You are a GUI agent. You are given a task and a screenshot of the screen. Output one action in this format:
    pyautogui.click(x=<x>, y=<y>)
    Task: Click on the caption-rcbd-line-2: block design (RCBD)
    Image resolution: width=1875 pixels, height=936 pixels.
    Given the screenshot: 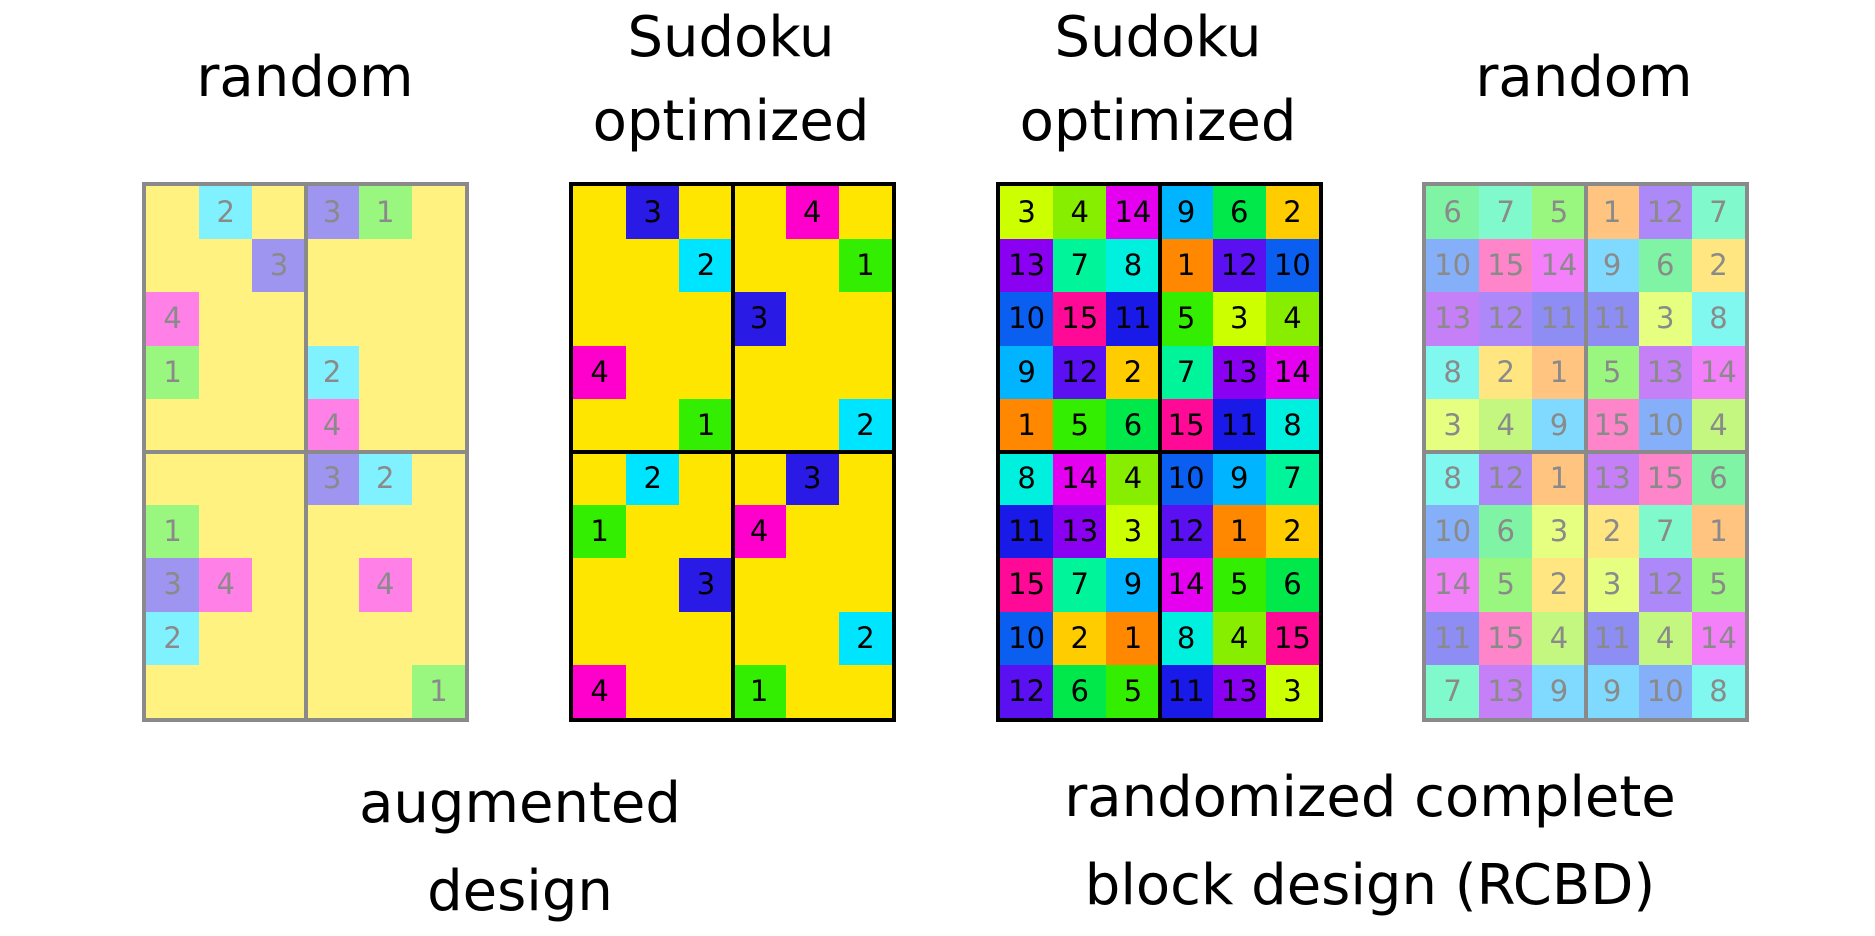 What is the action you would take?
    pyautogui.click(x=1370, y=885)
    